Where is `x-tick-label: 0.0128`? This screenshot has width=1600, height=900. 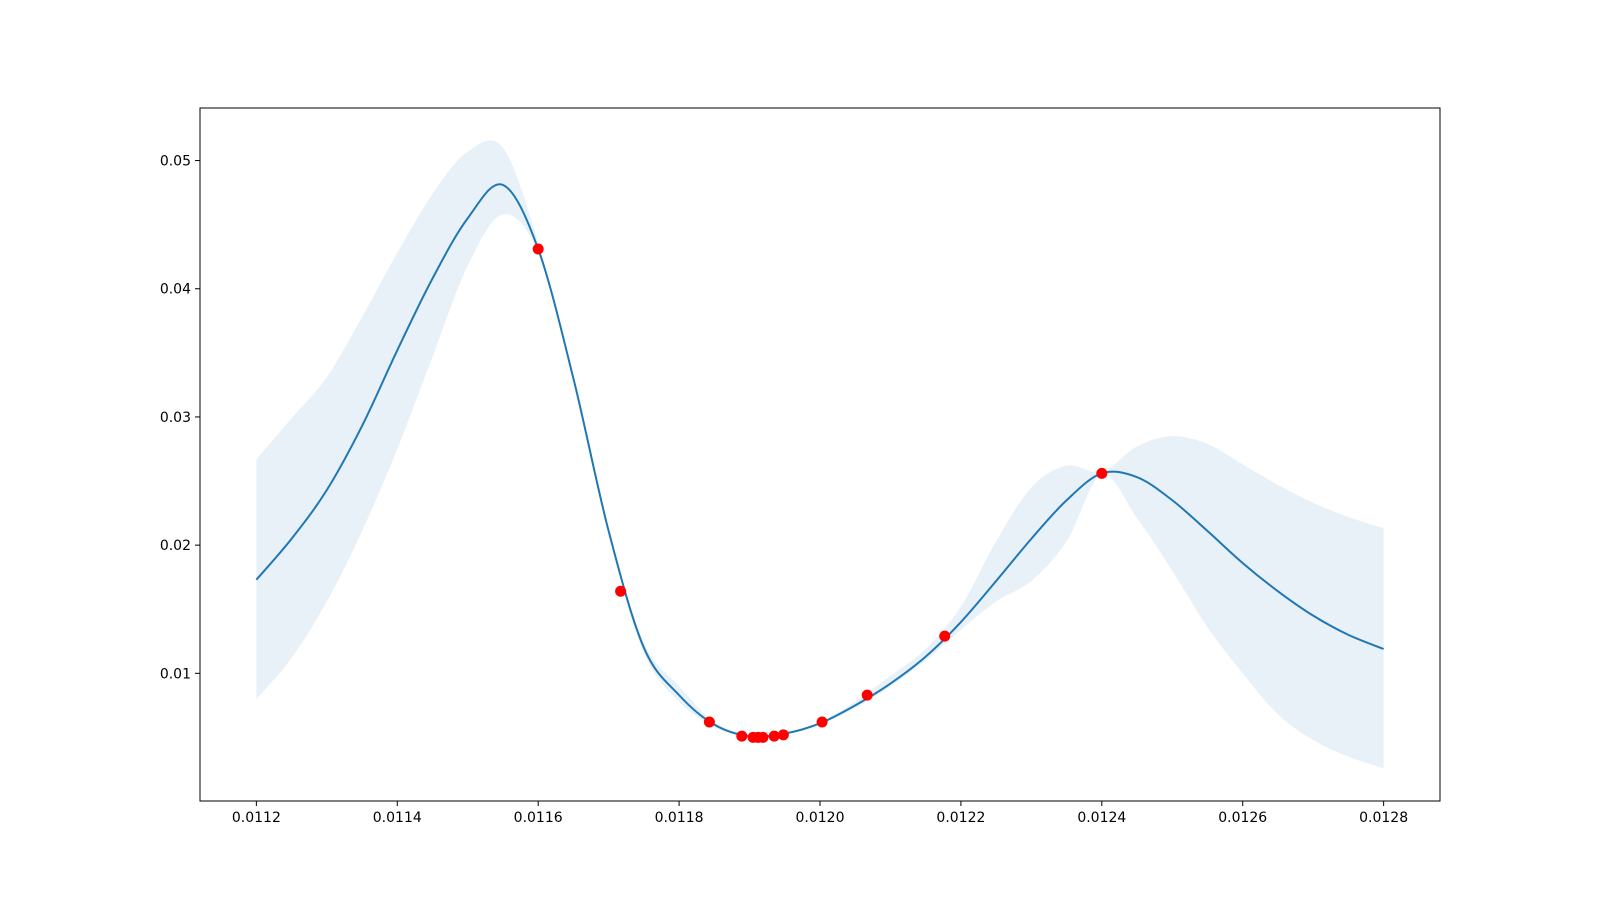
x-tick-label: 0.0128 is located at coordinates (1383, 818).